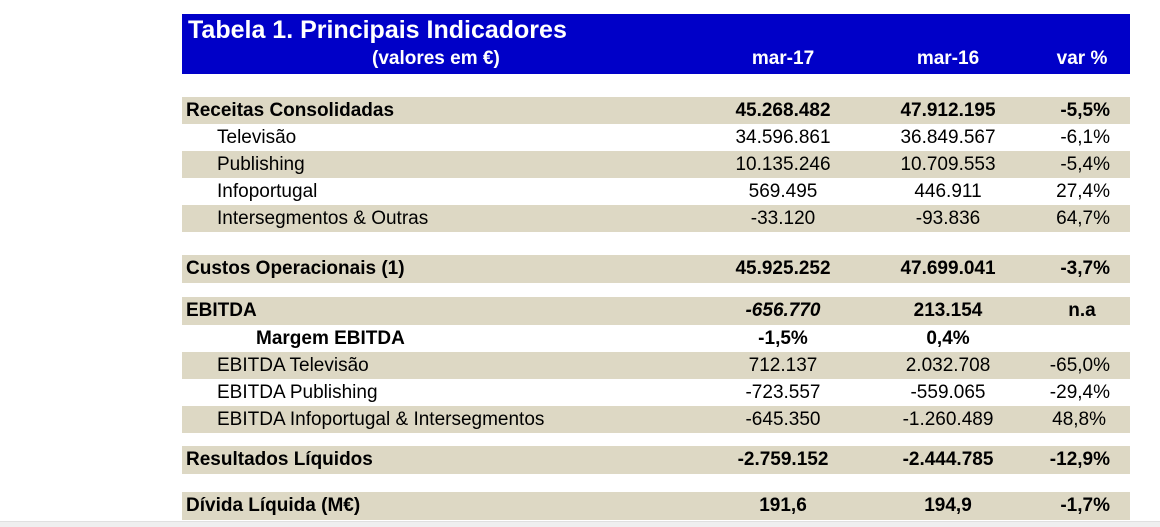 The image size is (1160, 527). Describe the element at coordinates (948, 459) in the screenshot. I see `value-mar16: -2.444.785` at that location.